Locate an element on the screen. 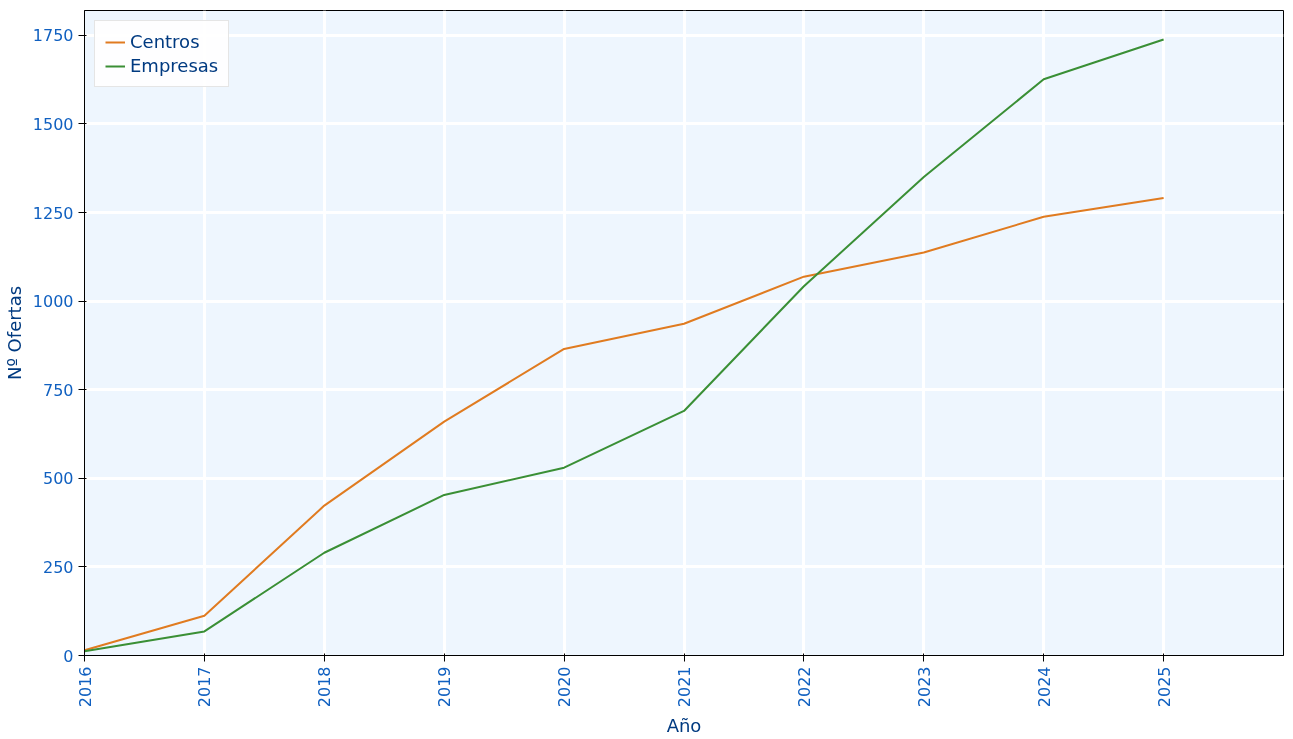 Image resolution: width=1293 pixels, height=739 pixels. x-tick-label: 2020 is located at coordinates (565, 687).